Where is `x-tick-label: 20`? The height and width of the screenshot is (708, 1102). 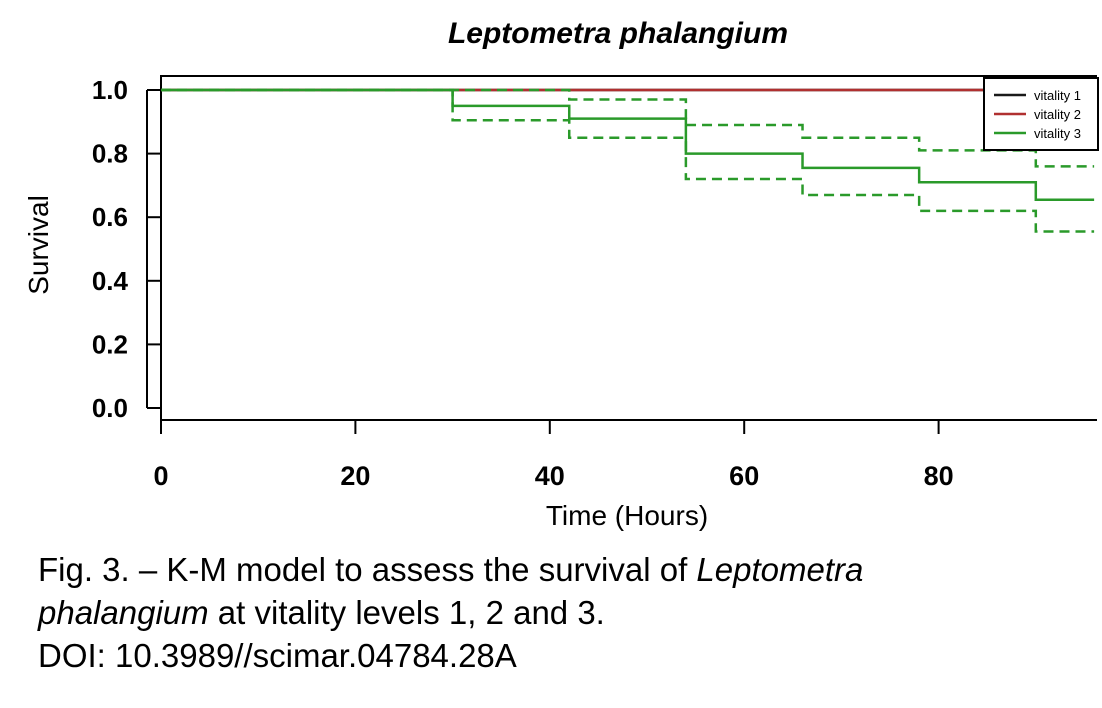
x-tick-label: 20 is located at coordinates (355, 476).